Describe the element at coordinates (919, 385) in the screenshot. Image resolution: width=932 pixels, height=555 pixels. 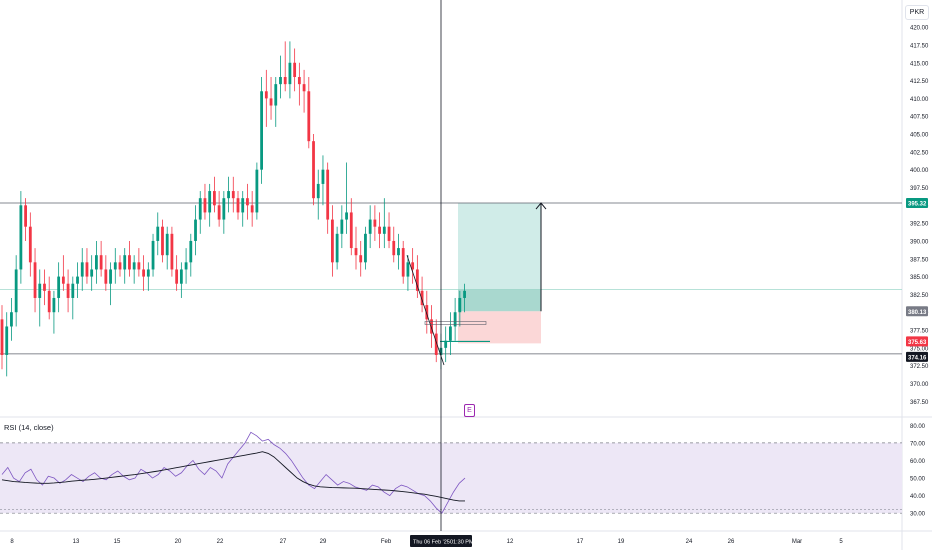
I see `y-tick-label: 370.00` at that location.